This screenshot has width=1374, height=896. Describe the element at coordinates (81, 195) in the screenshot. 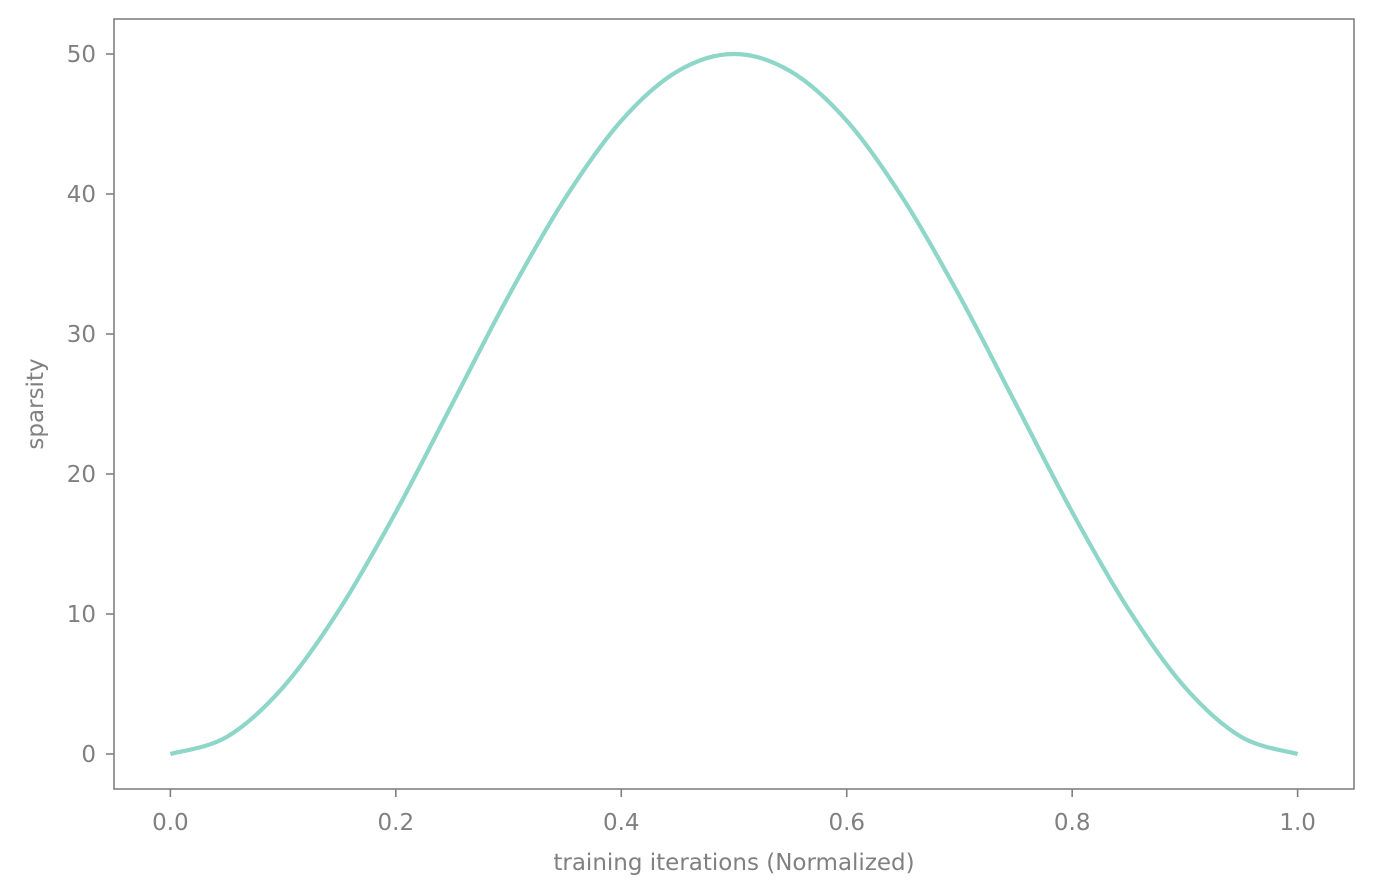

I see `y-tick-label: 40` at that location.